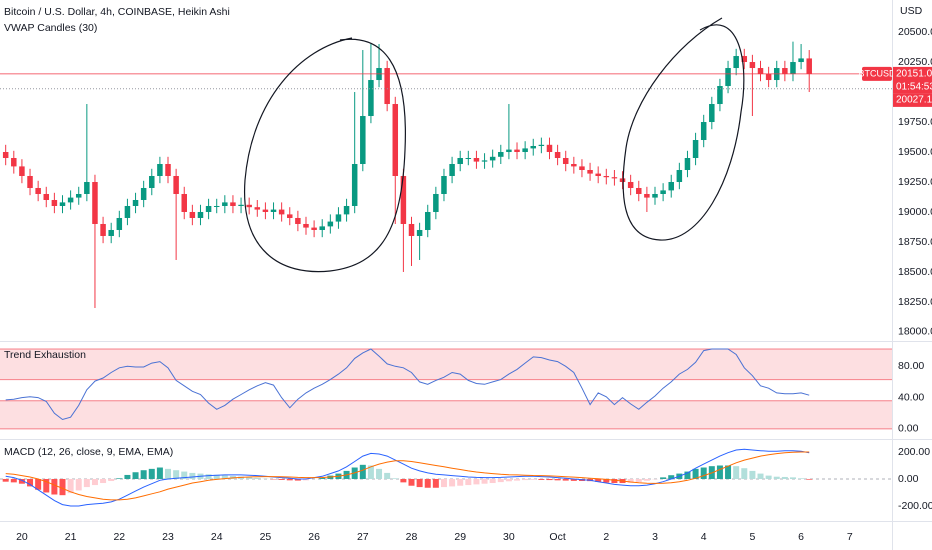  Describe the element at coordinates (908, 479) in the screenshot. I see `y-tick-label: 0.00` at that location.